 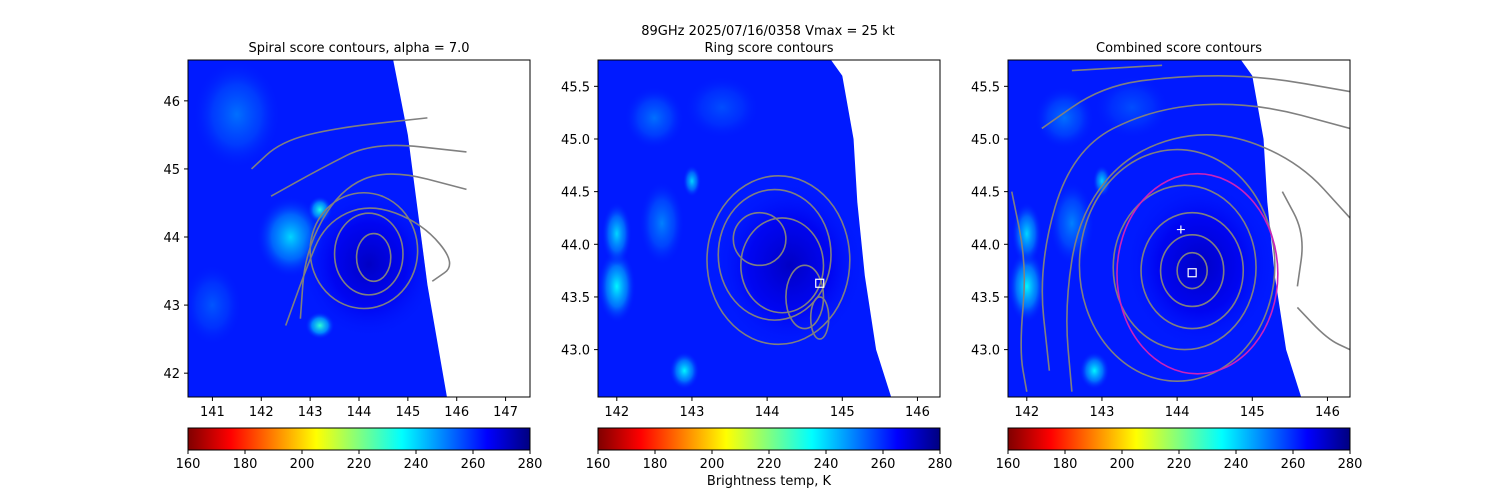 What do you see at coordinates (575, 351) in the screenshot?
I see `y-tick-label: 43.0` at bounding box center [575, 351].